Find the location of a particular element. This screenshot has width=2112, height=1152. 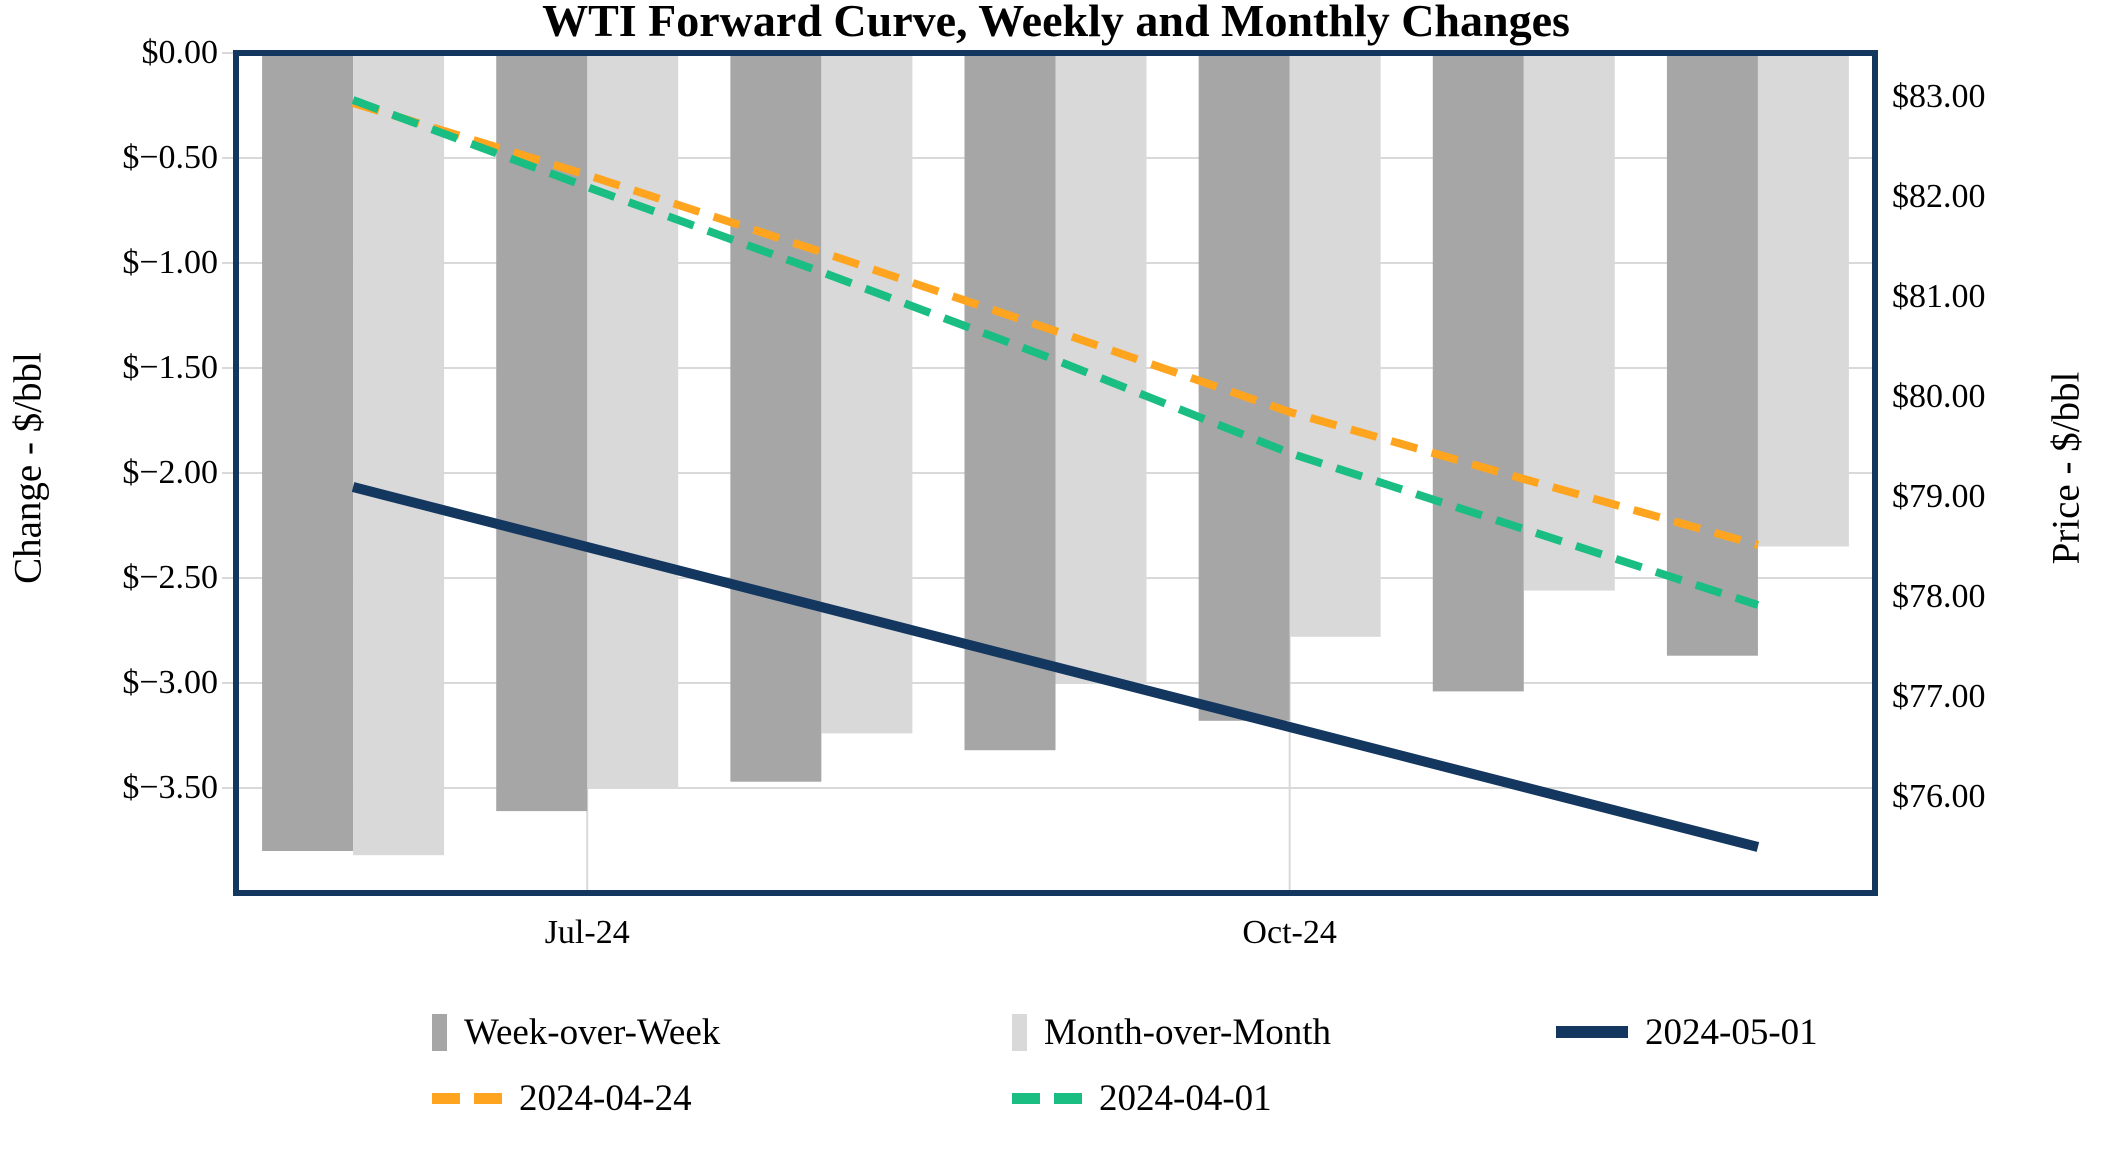

legend-label: 2024-04-24 is located at coordinates (605, 1098).